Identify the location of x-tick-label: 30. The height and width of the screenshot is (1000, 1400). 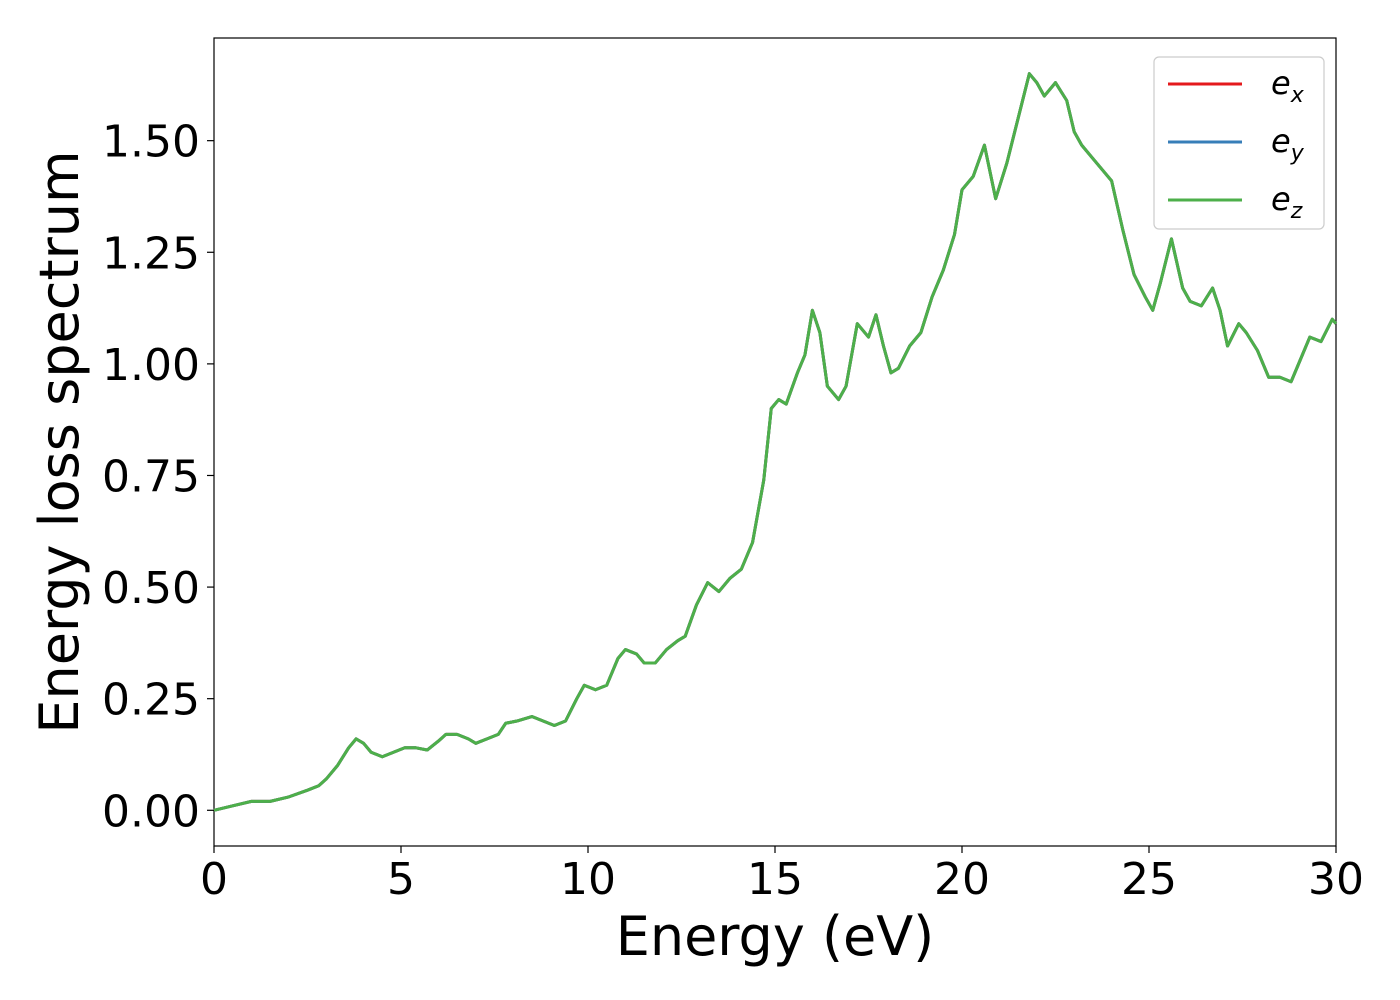
(1336, 879).